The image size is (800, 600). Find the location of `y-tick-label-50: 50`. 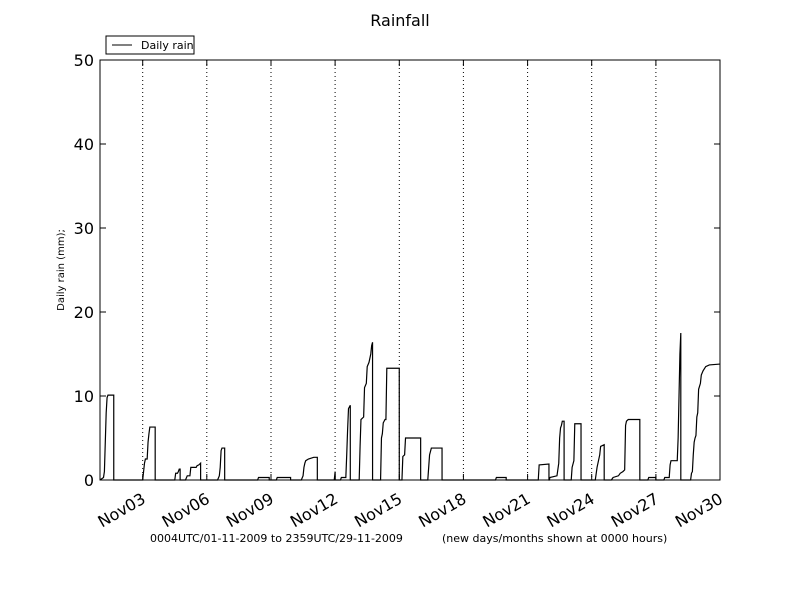

y-tick-label-50: 50 is located at coordinates (84, 60).